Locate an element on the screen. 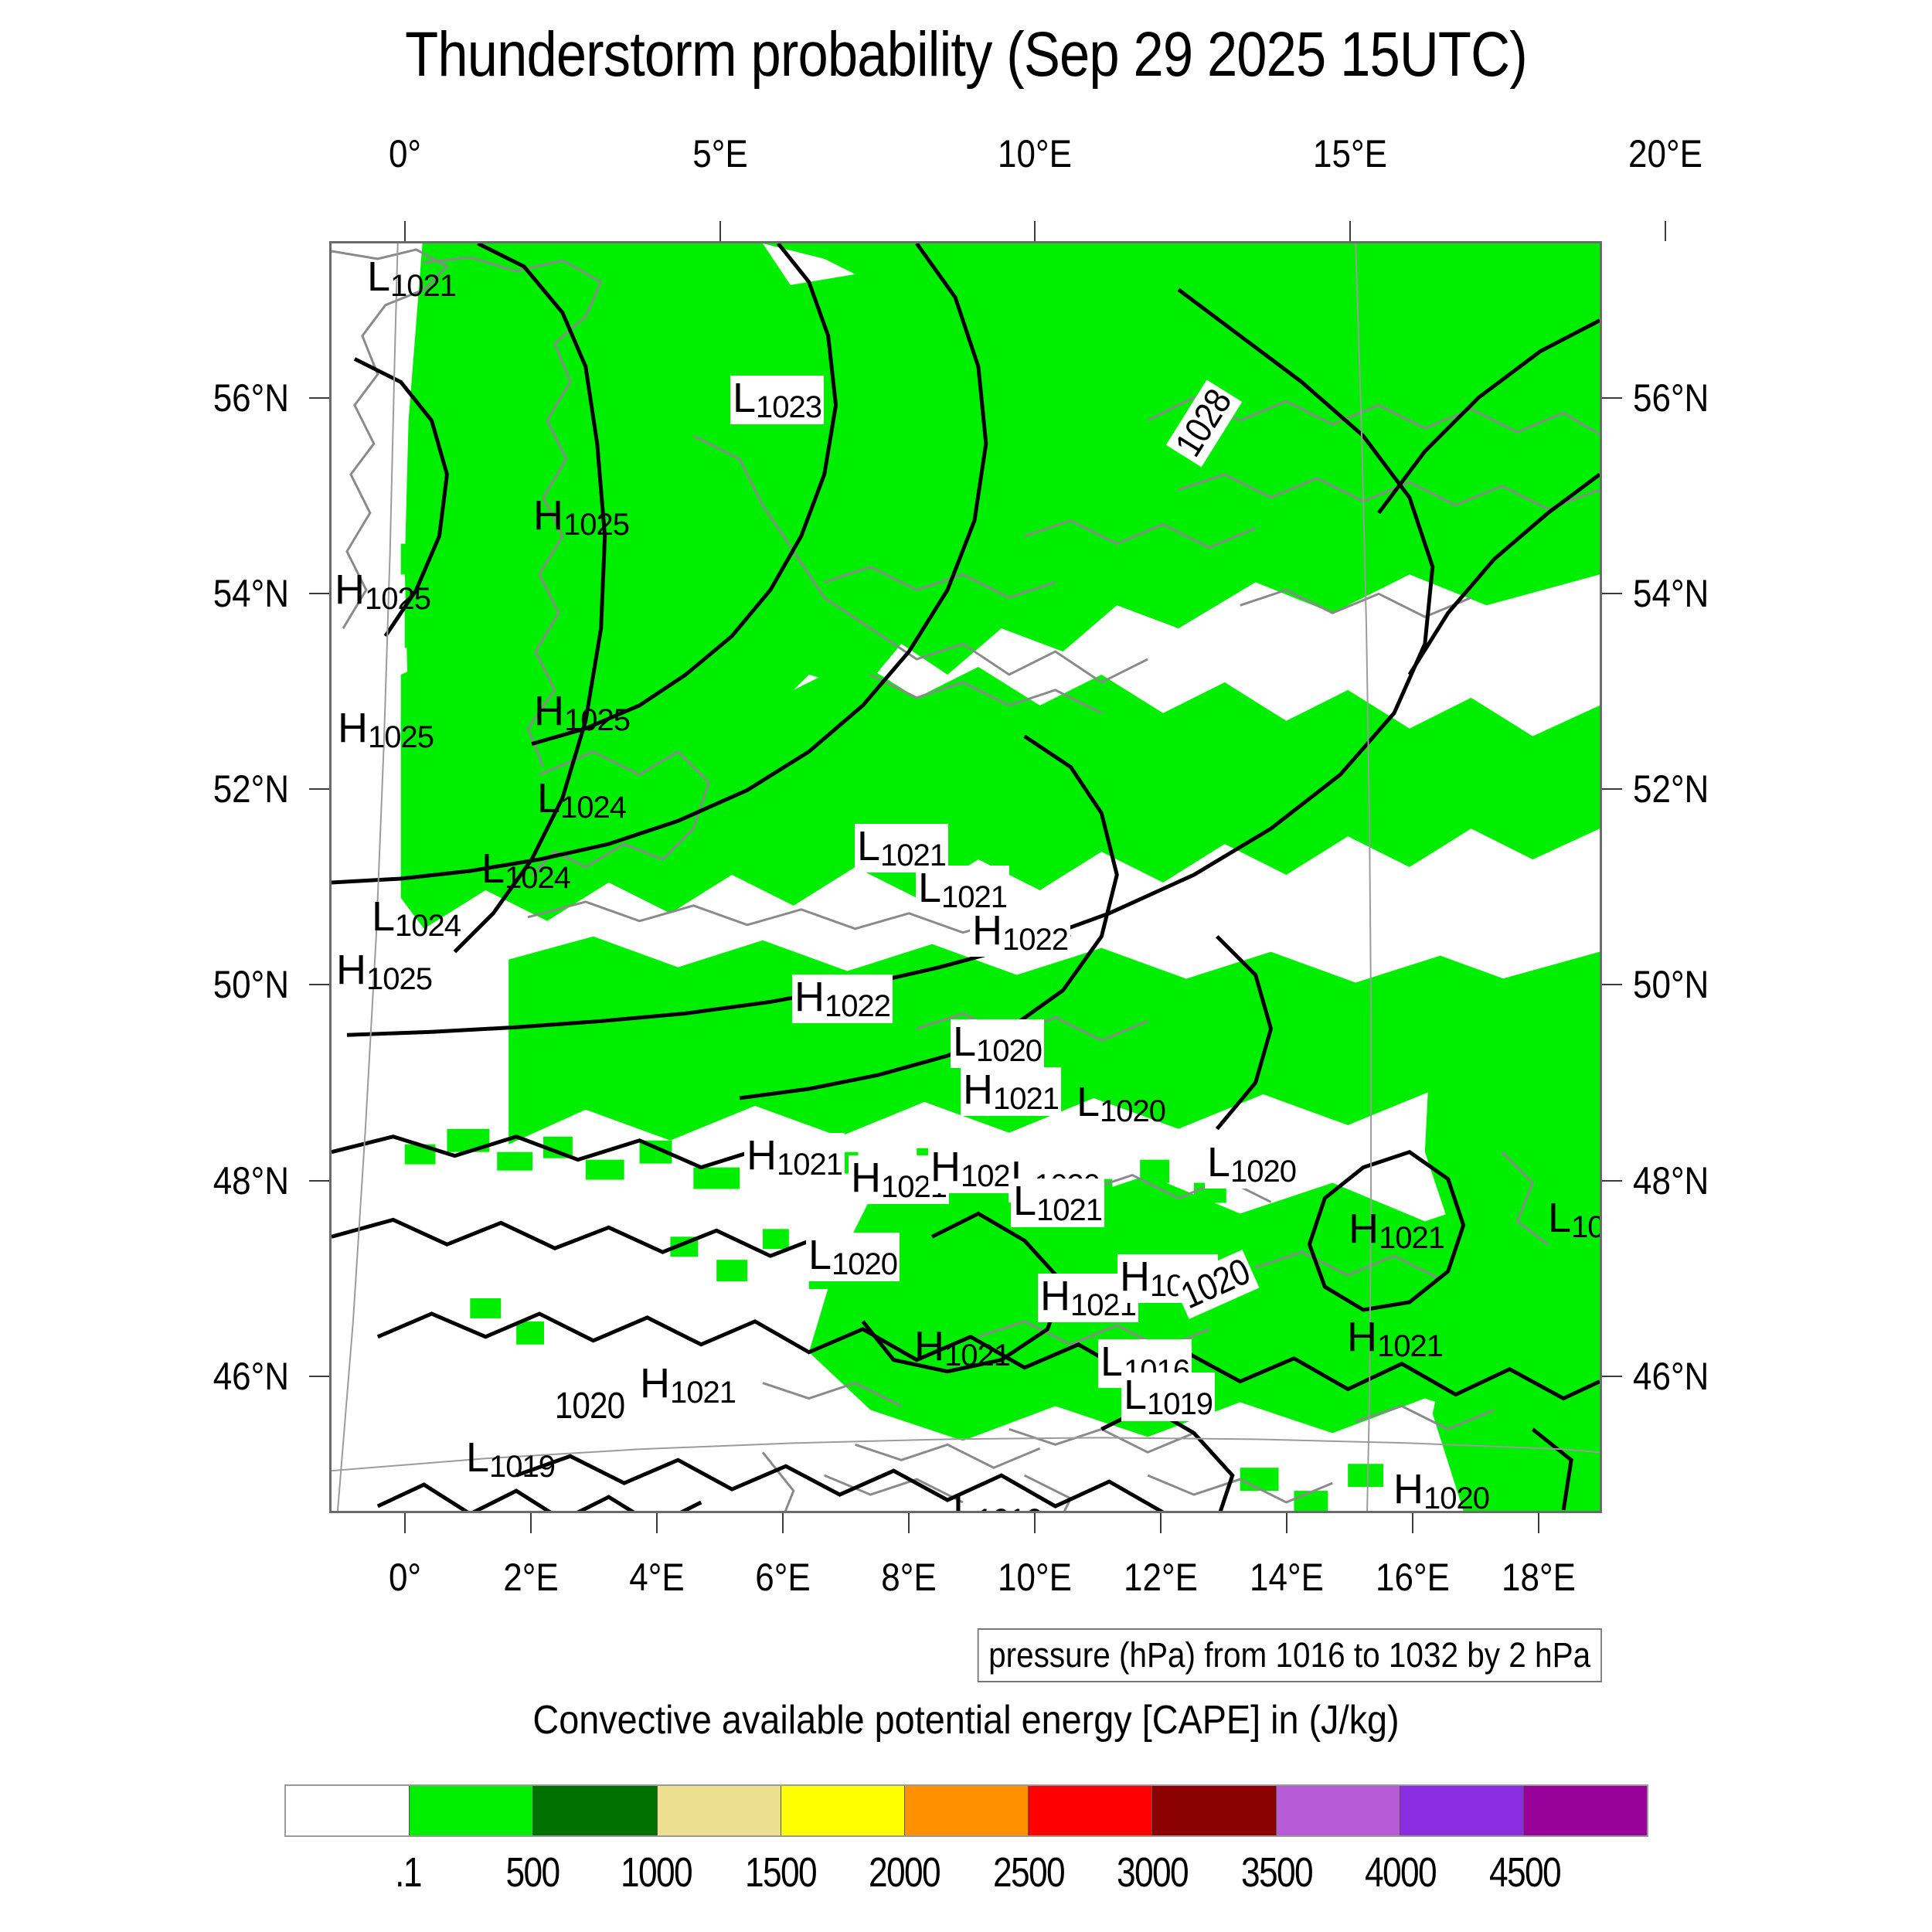  colorbar-tick-label: 1000 is located at coordinates (657, 1872).